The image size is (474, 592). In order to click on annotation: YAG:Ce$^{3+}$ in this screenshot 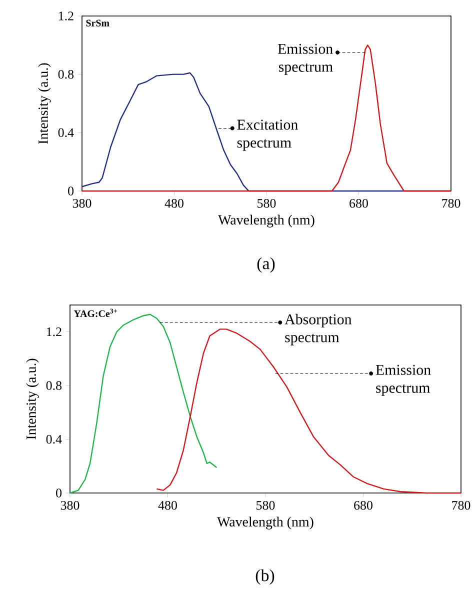, I will do `click(95, 313)`.